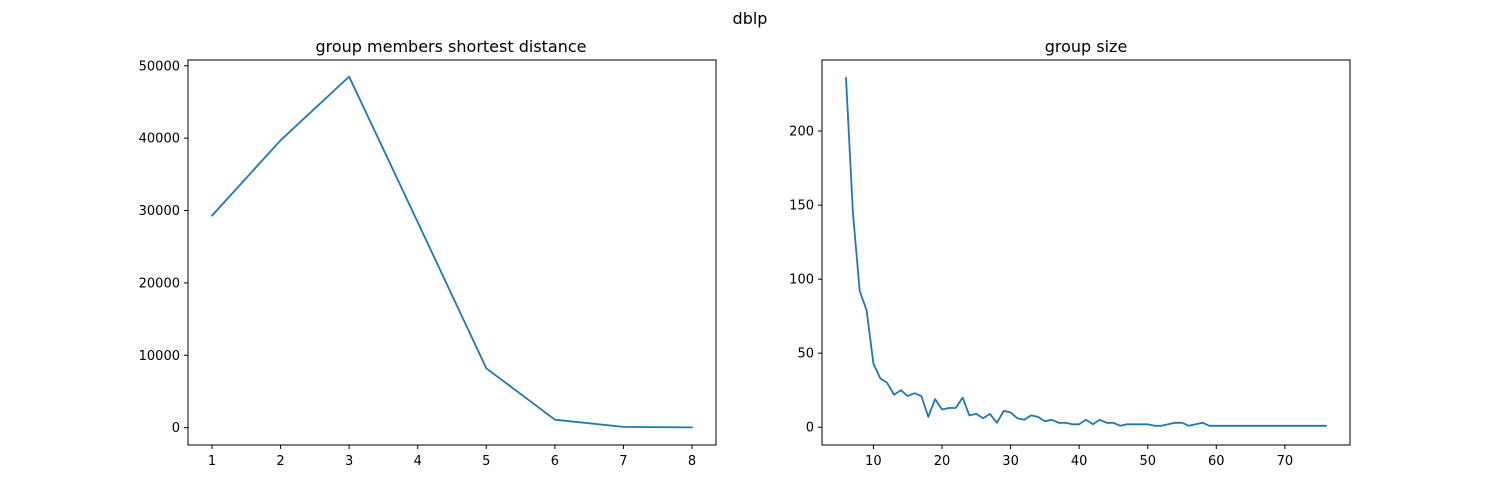 The image size is (1500, 500). What do you see at coordinates (801, 132) in the screenshot?
I see `chart-right-y-tick-label: 200` at bounding box center [801, 132].